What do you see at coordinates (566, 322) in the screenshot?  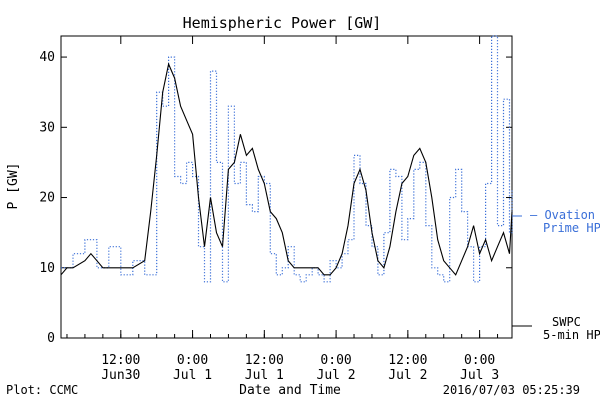 I see `legend-swpc-label: SWPC` at bounding box center [566, 322].